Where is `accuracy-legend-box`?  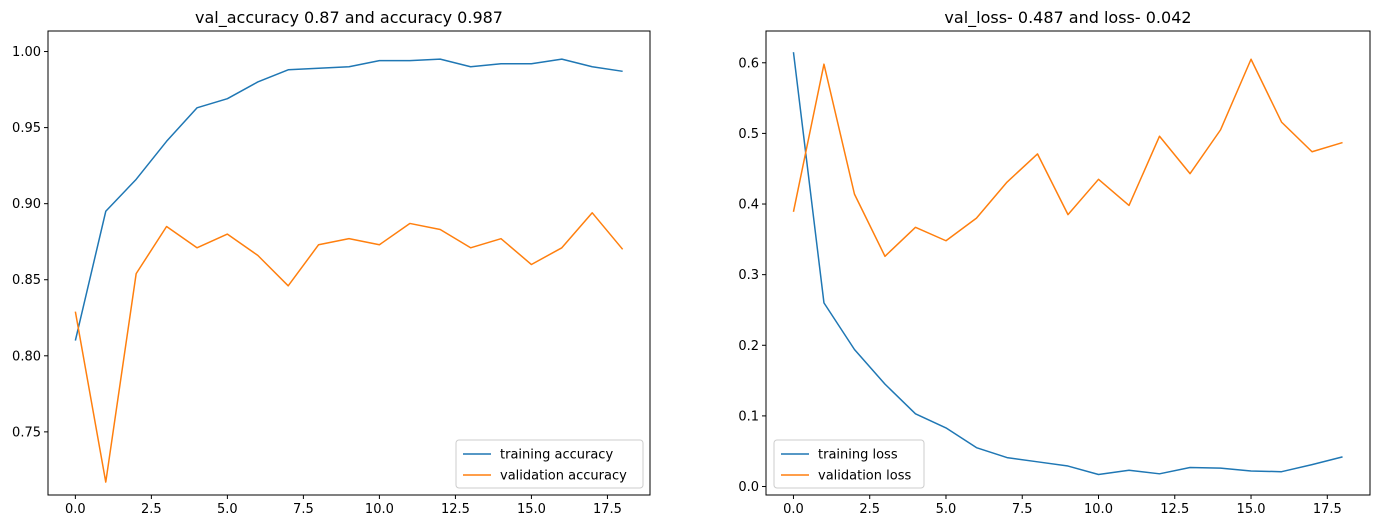
accuracy-legend-box is located at coordinates (549, 464).